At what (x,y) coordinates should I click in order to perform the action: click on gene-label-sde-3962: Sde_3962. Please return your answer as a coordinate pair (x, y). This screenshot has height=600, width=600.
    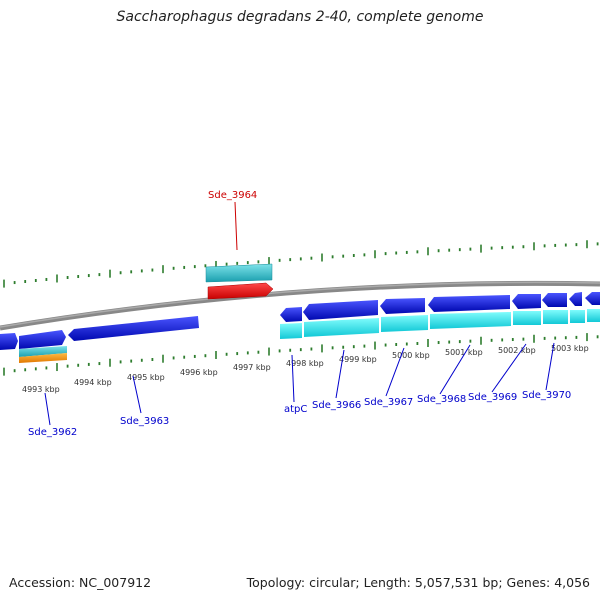
    Looking at the image, I should click on (52, 432).